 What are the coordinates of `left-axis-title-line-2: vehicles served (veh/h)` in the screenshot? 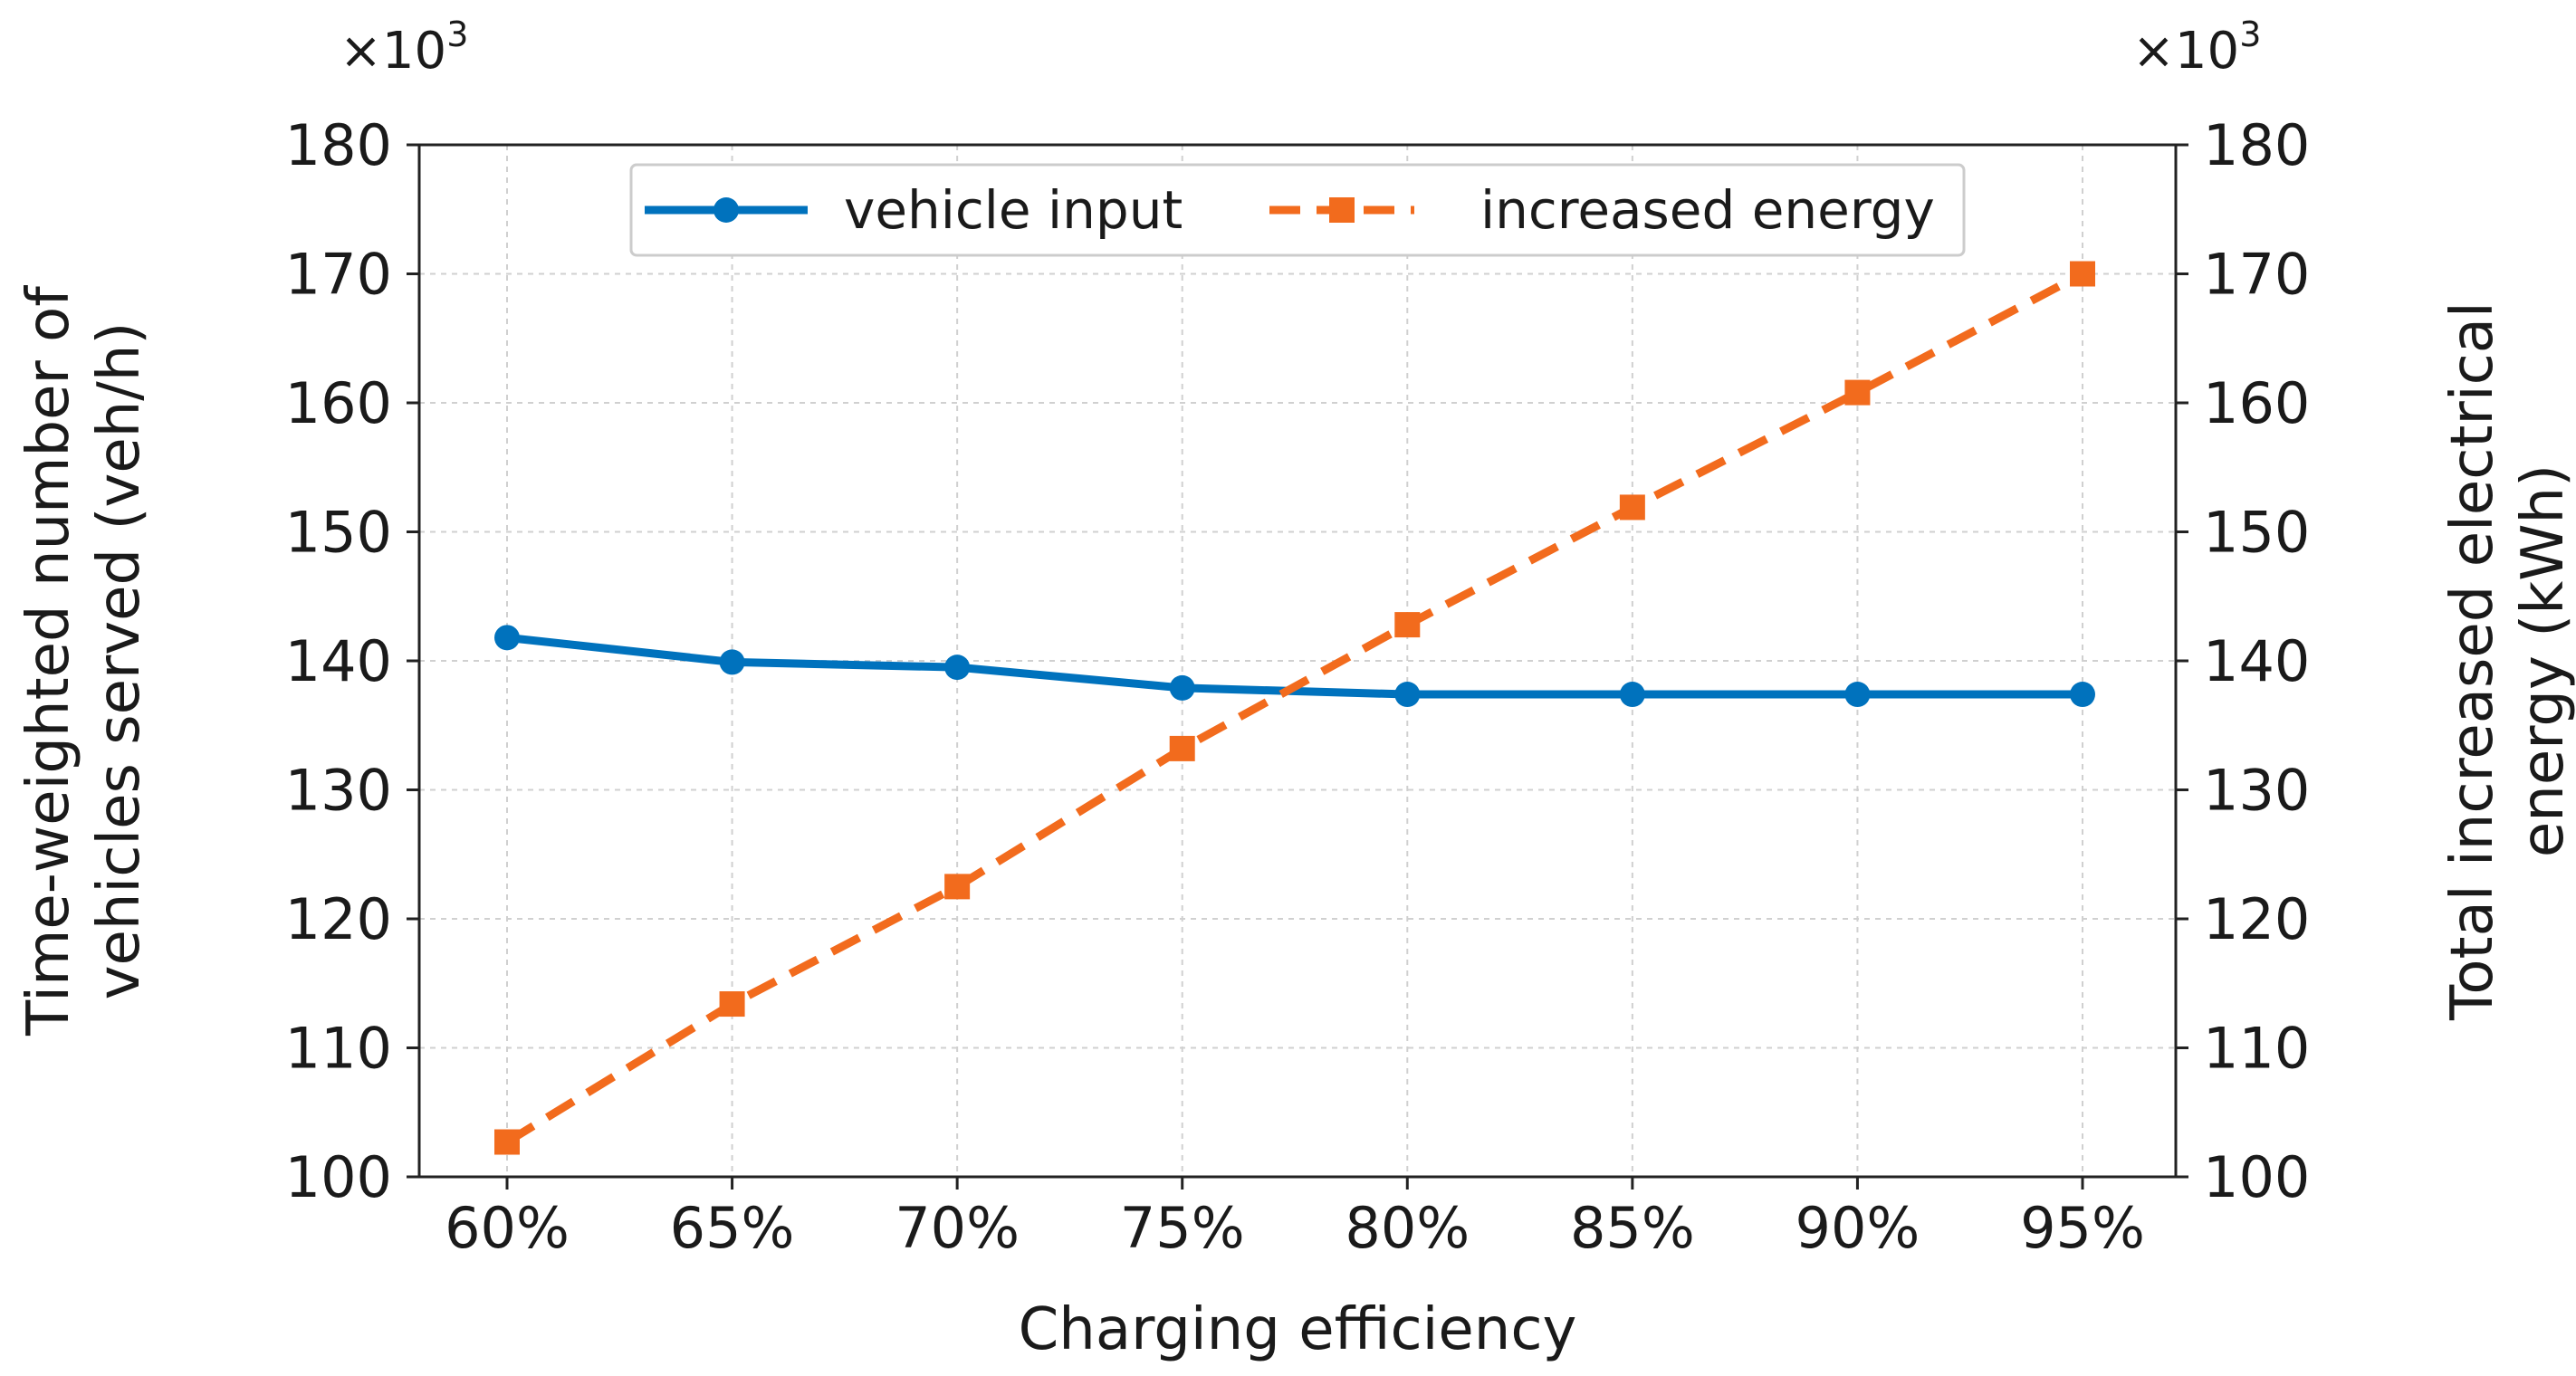 It's located at (119, 661).